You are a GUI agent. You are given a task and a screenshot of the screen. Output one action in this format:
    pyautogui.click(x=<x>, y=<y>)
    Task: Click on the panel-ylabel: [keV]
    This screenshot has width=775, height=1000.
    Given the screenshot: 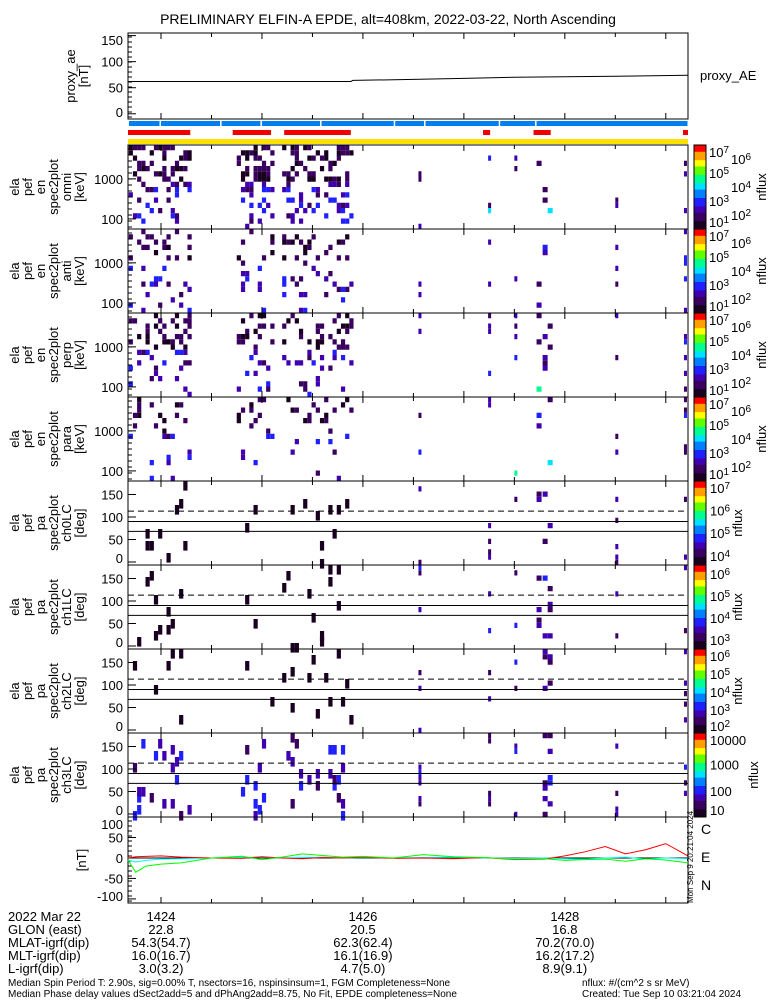 What is the action you would take?
    pyautogui.click(x=79, y=355)
    